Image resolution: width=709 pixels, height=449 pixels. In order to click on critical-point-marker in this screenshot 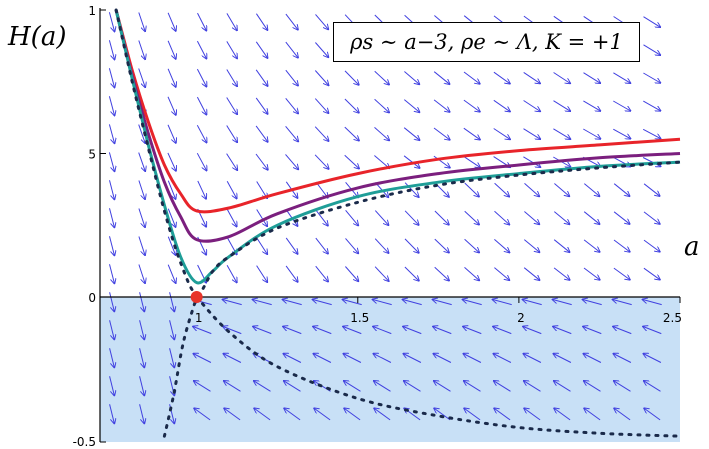, I will do `click(196, 297)`.